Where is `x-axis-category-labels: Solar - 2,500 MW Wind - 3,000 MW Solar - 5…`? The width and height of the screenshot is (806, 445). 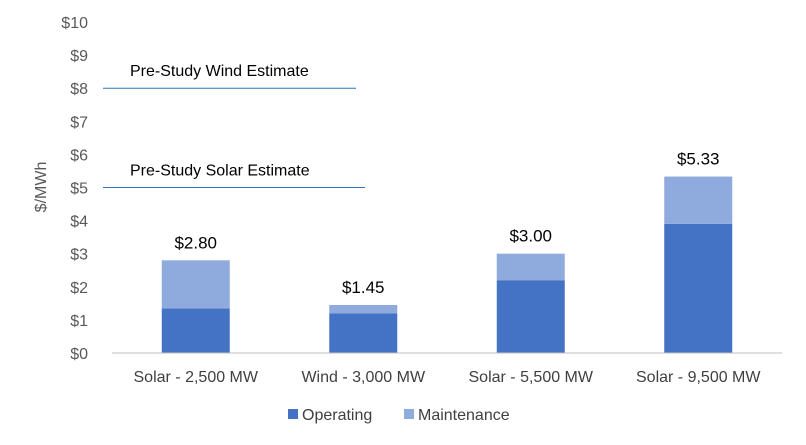
x-axis-category-labels: Solar - 2,500 MW Wind - 3,000 MW Solar - 5… is located at coordinates (448, 377).